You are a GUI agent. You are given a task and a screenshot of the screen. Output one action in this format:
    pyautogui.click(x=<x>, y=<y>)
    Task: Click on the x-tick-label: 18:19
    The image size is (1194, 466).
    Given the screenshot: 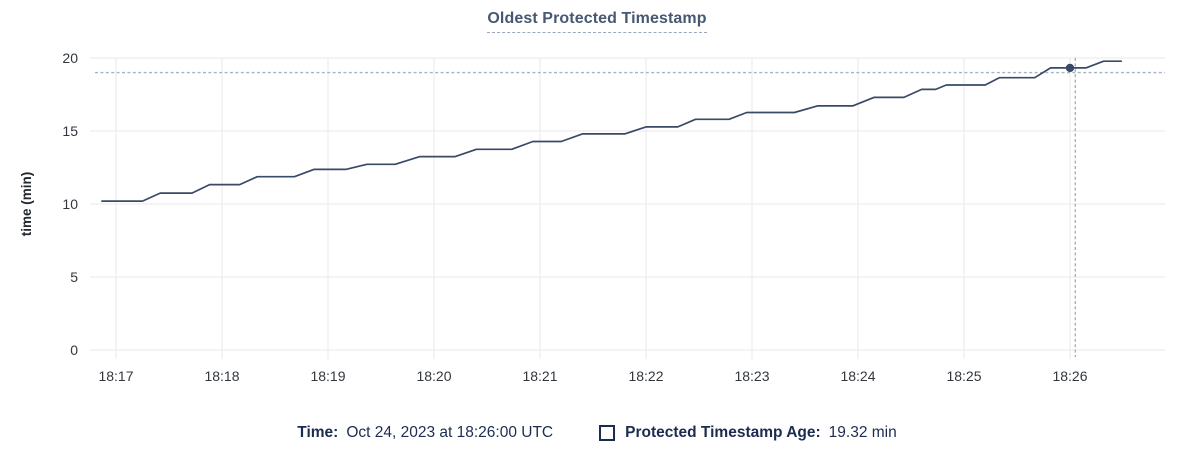 What is the action you would take?
    pyautogui.click(x=327, y=376)
    